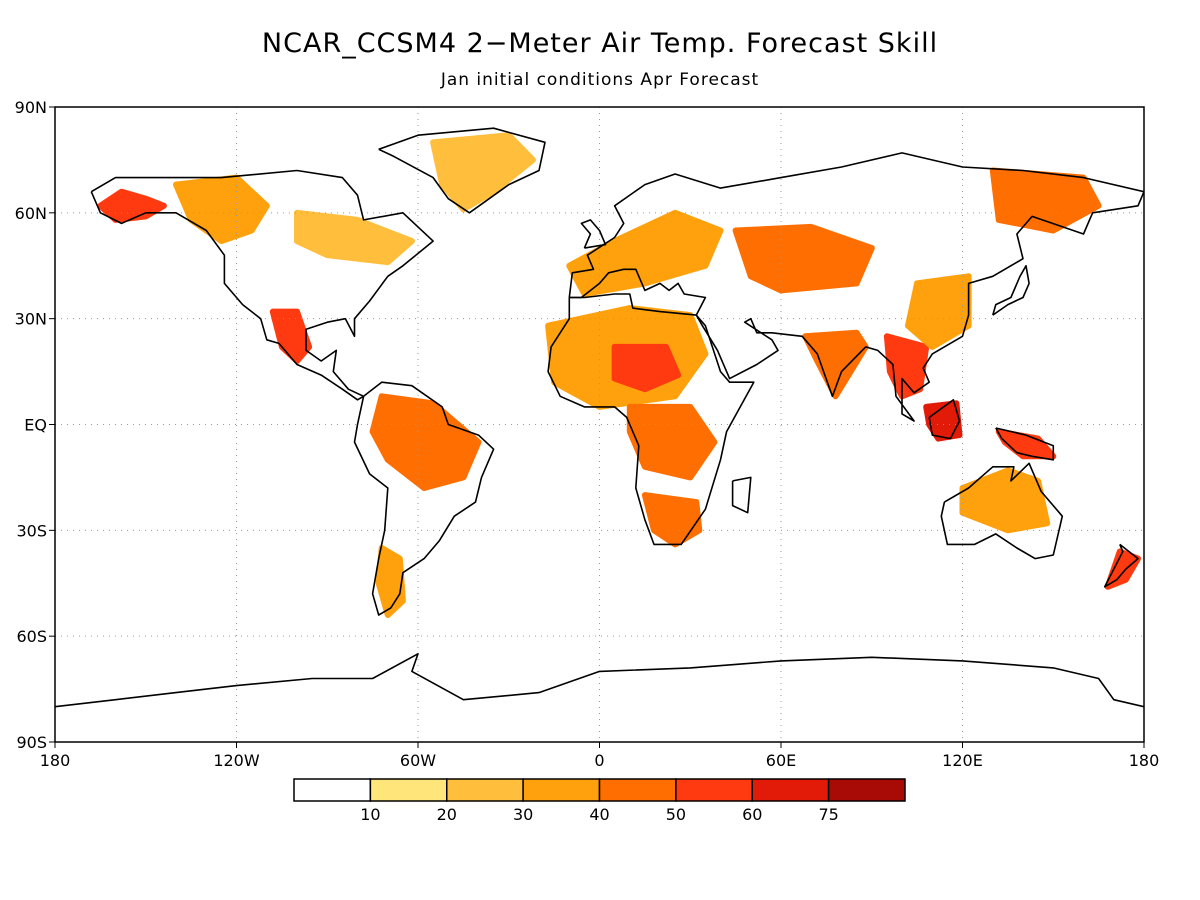  Describe the element at coordinates (645, 253) in the screenshot. I see `skill-region-europe` at that location.